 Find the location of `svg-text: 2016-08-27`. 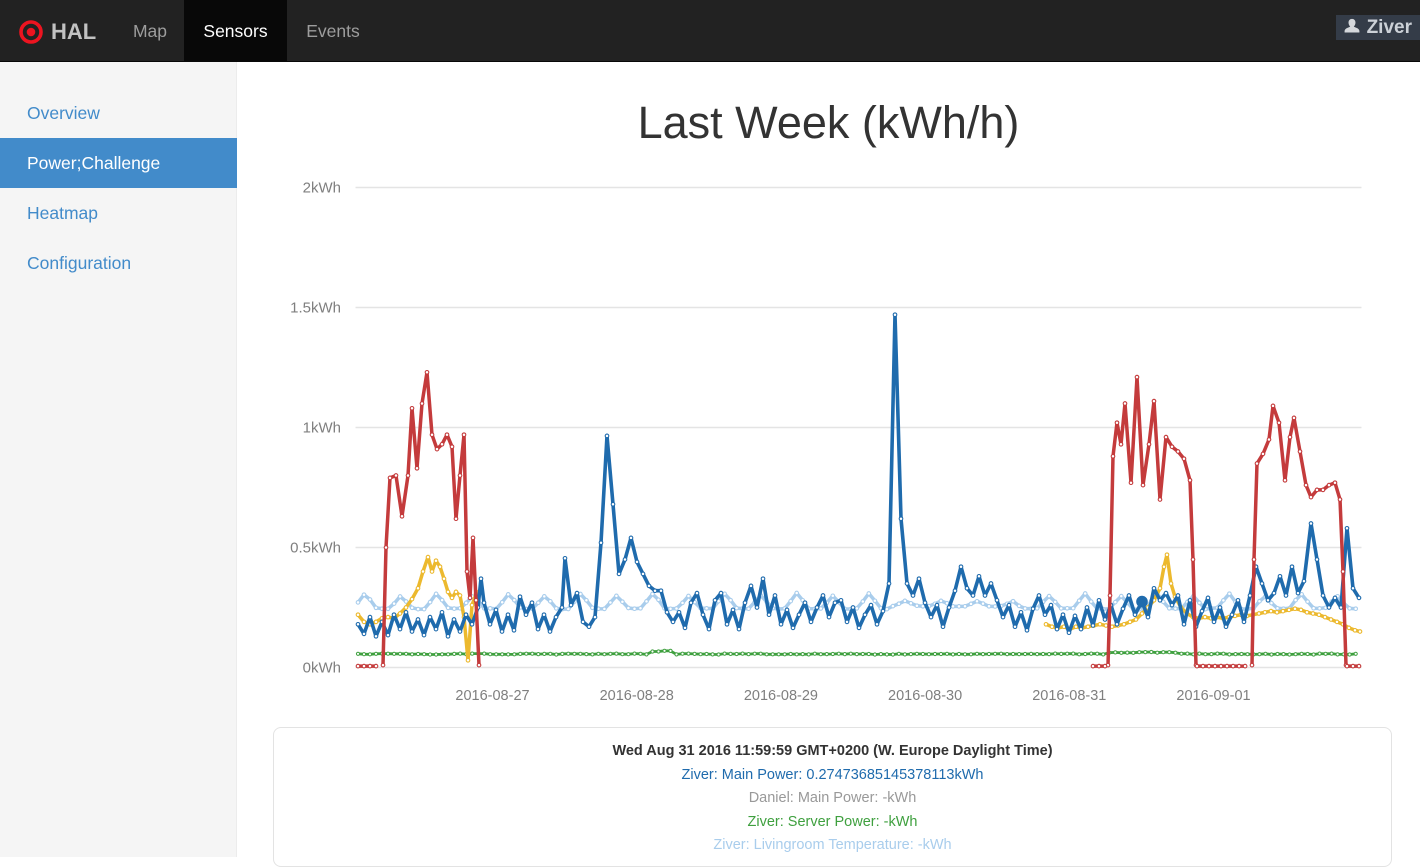

svg-text: 2016-08-27 is located at coordinates (492, 696).